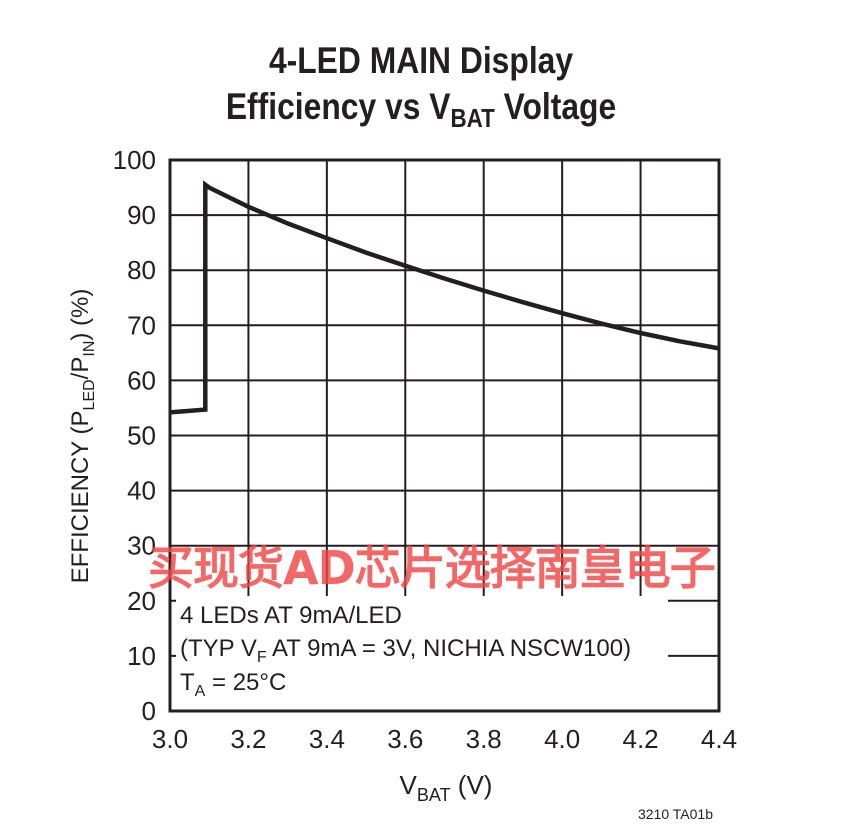  What do you see at coordinates (141, 601) in the screenshot?
I see `y-tick-label: 20` at bounding box center [141, 601].